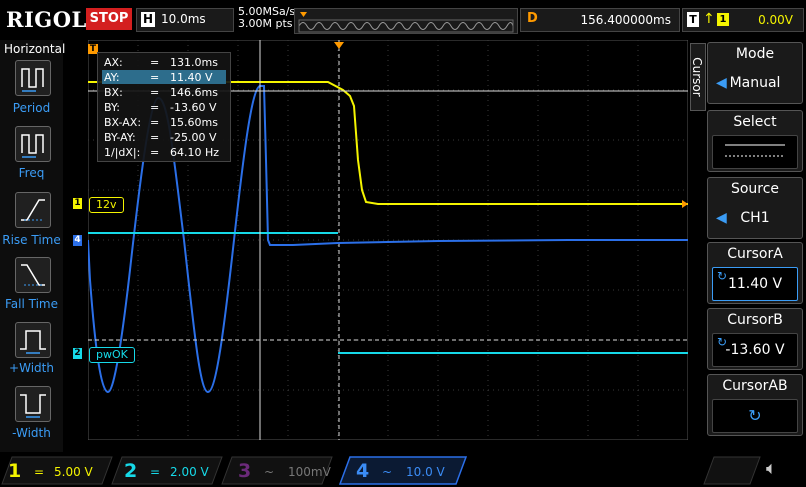 The height and width of the screenshot is (487, 806). I want to click on neg-width-label: -Width, so click(31, 433).